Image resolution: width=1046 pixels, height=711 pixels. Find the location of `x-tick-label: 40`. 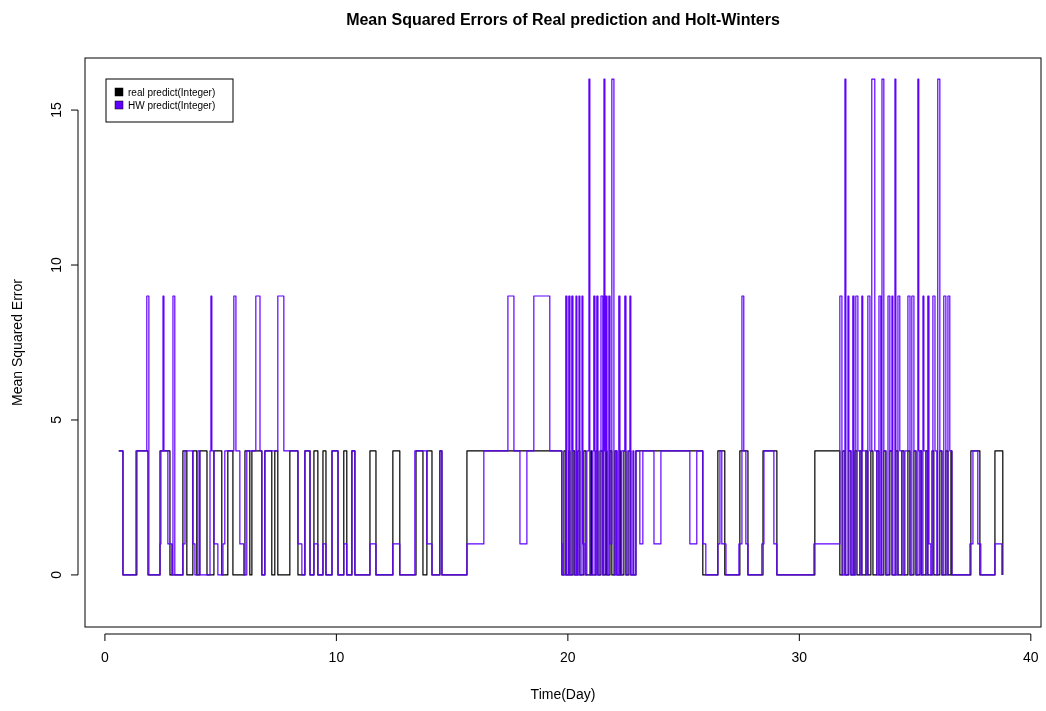

x-tick-label: 40 is located at coordinates (1031, 657).